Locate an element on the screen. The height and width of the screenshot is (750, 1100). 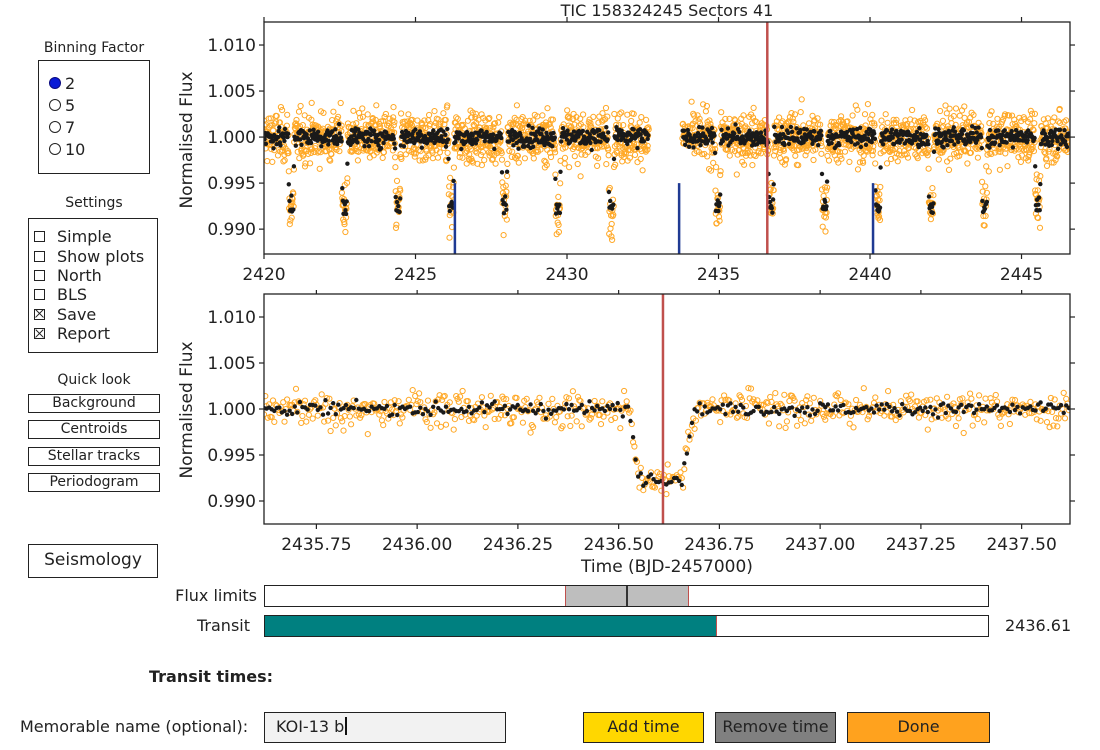
quicklook-stellar-tracks-button: Stellar tracks is located at coordinates (94, 456).